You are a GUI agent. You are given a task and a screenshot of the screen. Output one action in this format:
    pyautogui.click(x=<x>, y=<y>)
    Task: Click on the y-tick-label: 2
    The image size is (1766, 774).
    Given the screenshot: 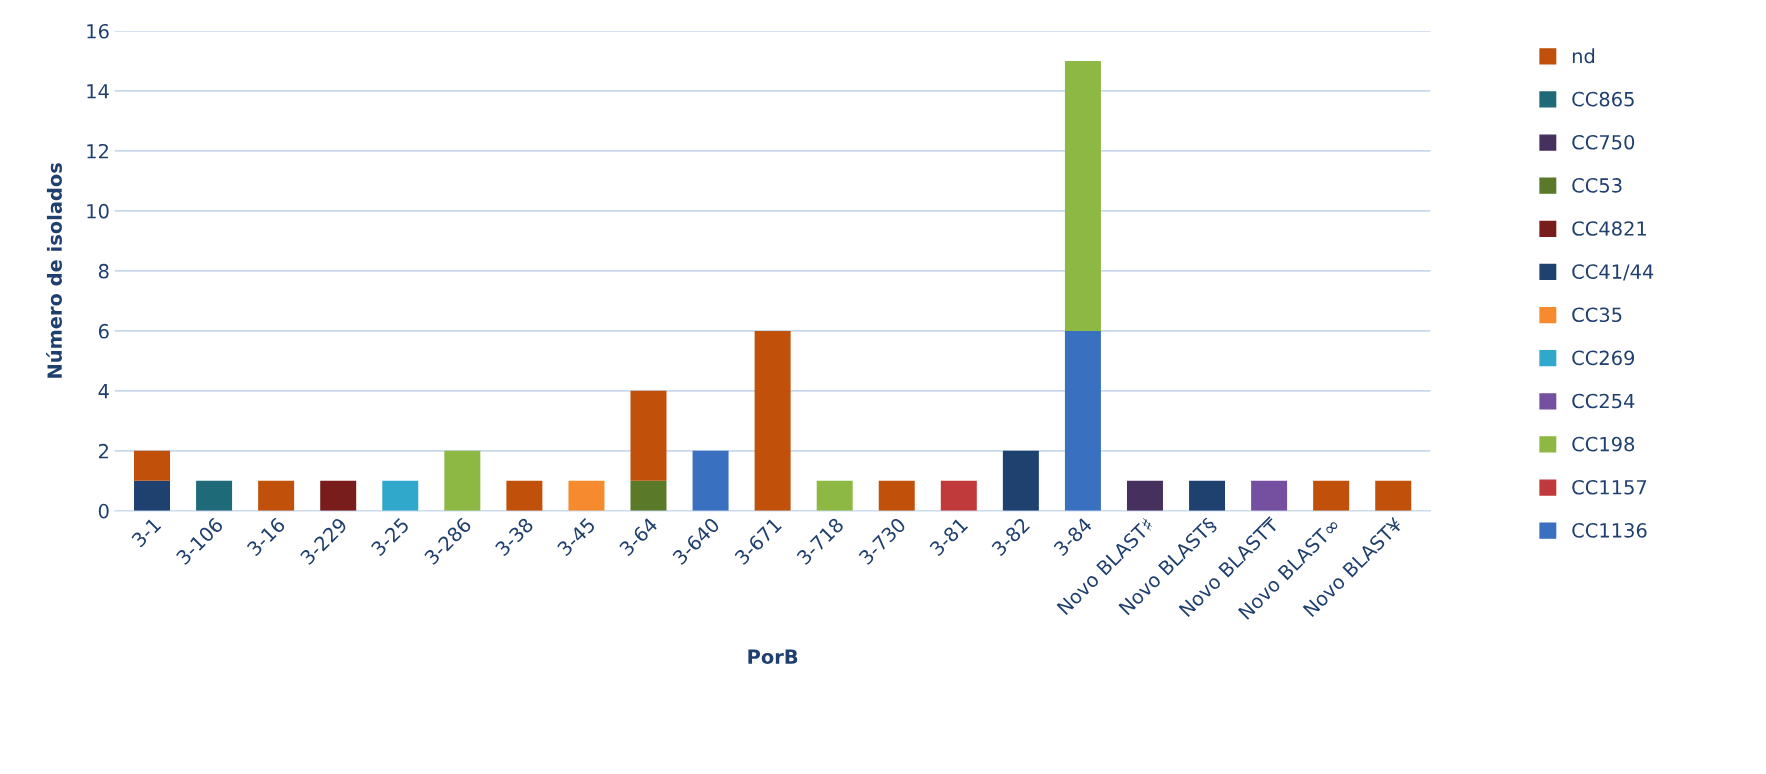 What is the action you would take?
    pyautogui.click(x=103, y=451)
    